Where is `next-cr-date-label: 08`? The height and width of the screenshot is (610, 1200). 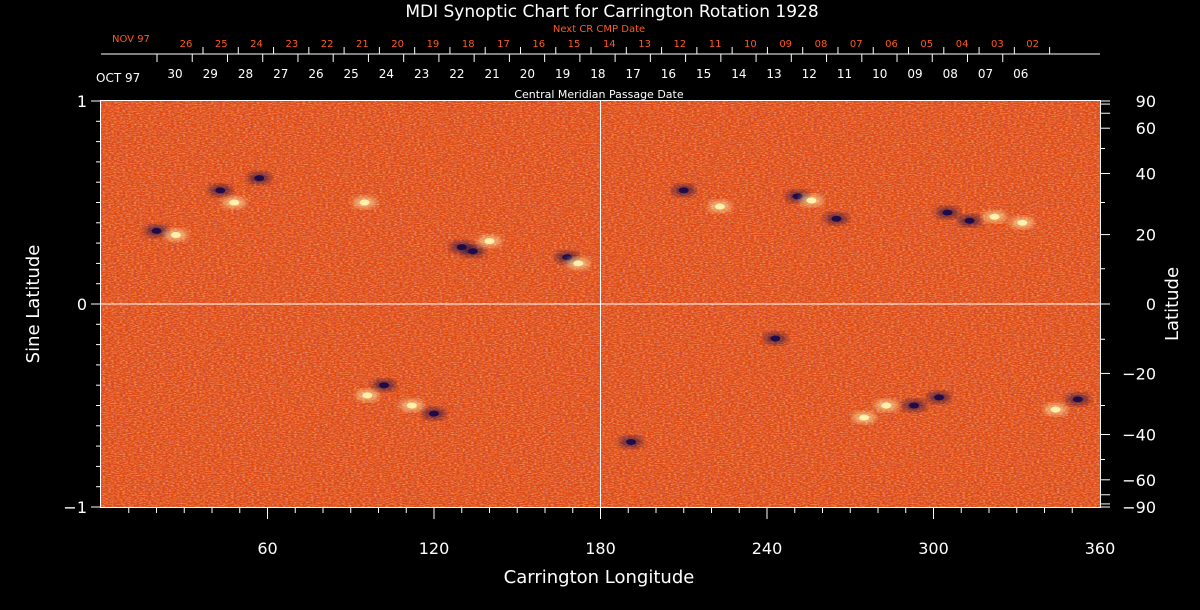 next-cr-date-label: 08 is located at coordinates (821, 44).